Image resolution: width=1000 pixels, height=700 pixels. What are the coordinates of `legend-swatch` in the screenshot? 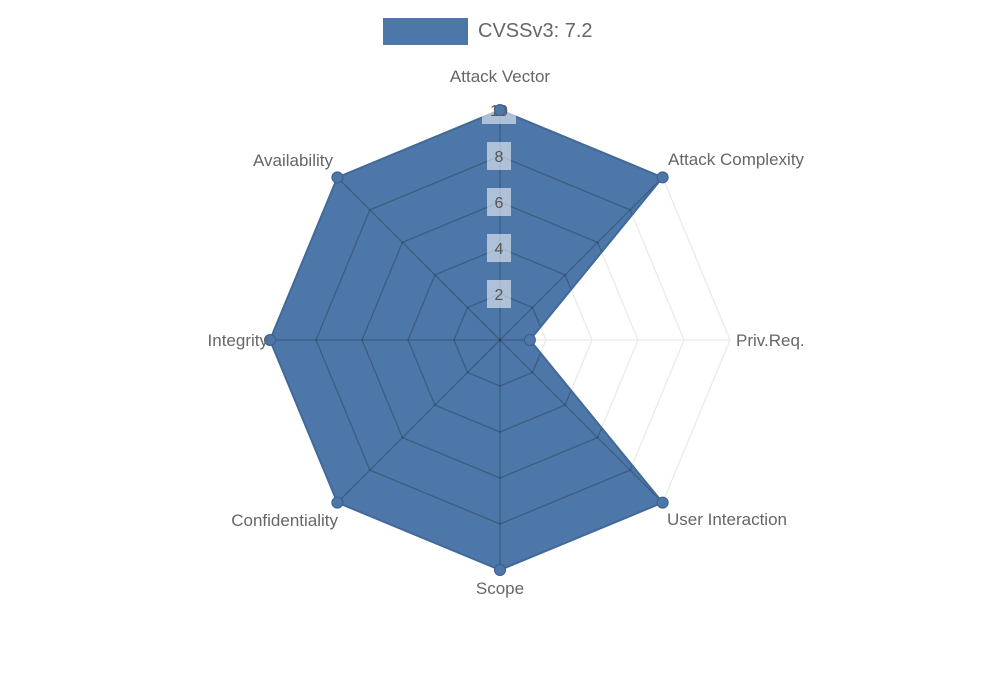 It's located at (425, 31).